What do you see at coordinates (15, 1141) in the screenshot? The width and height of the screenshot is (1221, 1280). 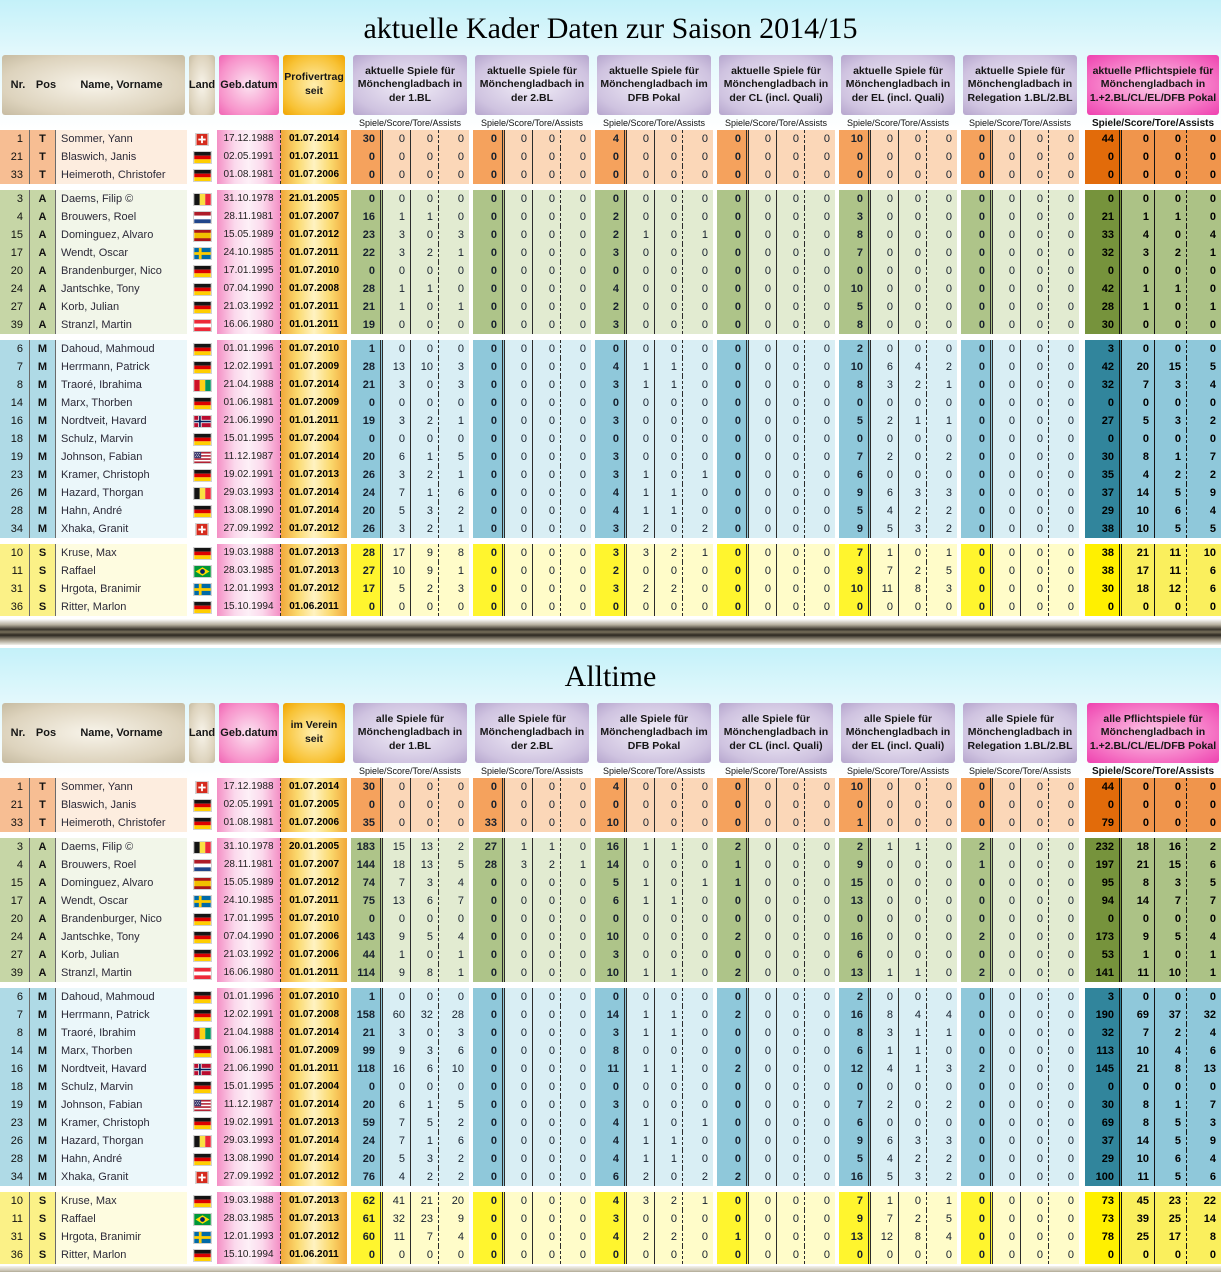 I see `player-number: 26` at bounding box center [15, 1141].